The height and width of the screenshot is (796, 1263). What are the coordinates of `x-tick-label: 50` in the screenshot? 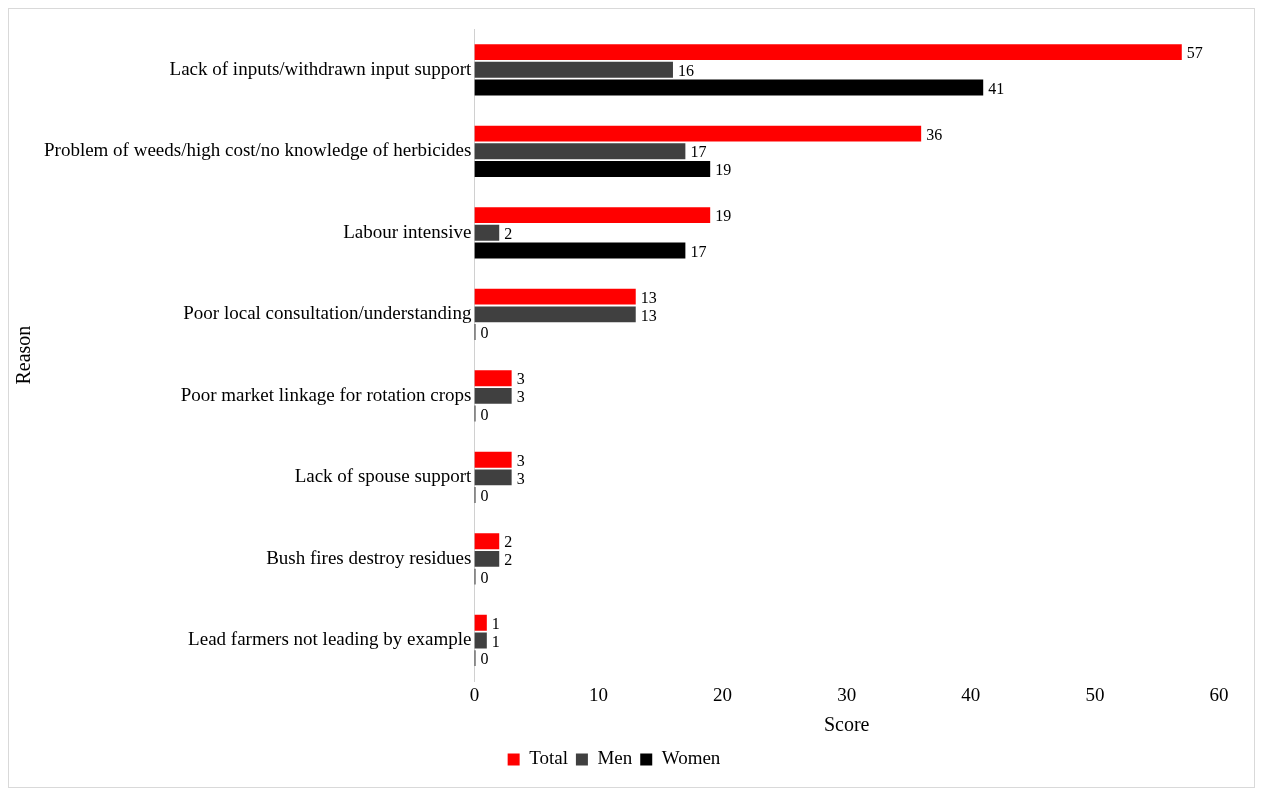 It's located at (1095, 694).